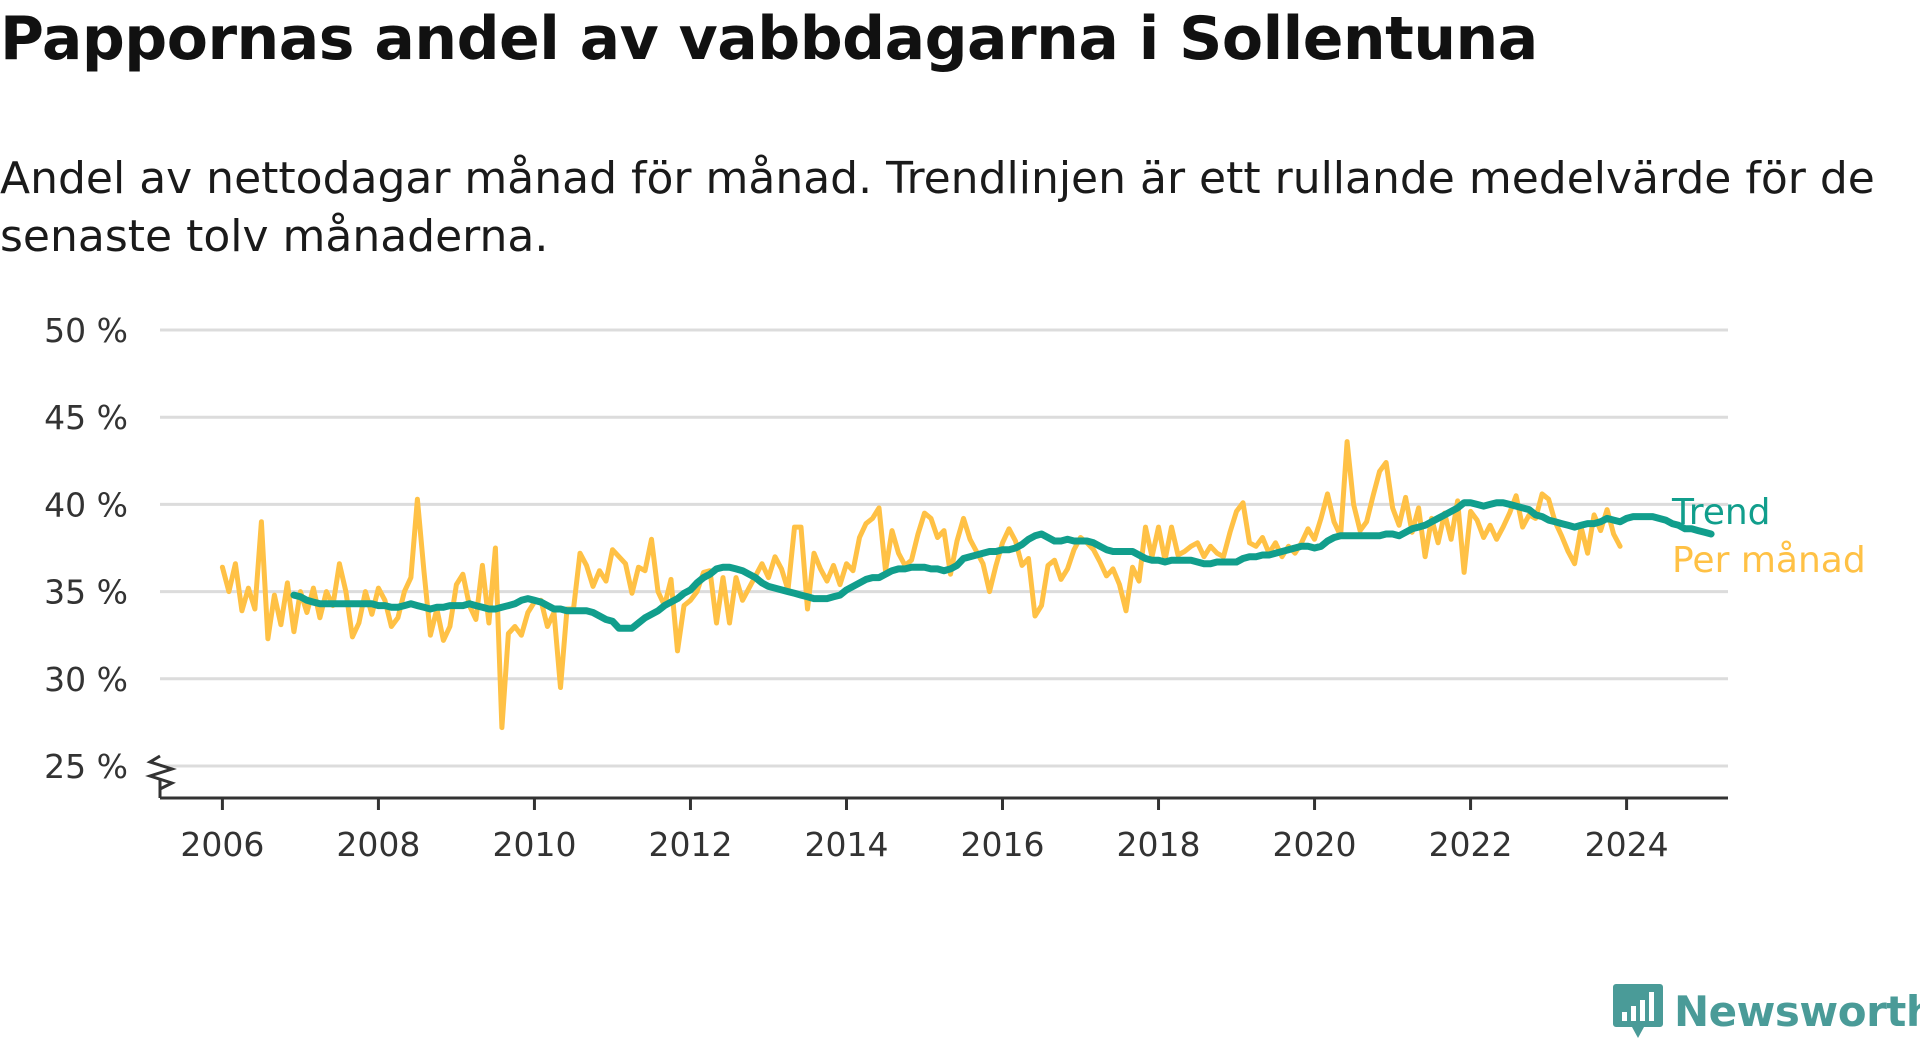 Image resolution: width=1920 pixels, height=1040 pixels. What do you see at coordinates (1797, 1011) in the screenshot?
I see `brand-name: Newsworthy` at bounding box center [1797, 1011].